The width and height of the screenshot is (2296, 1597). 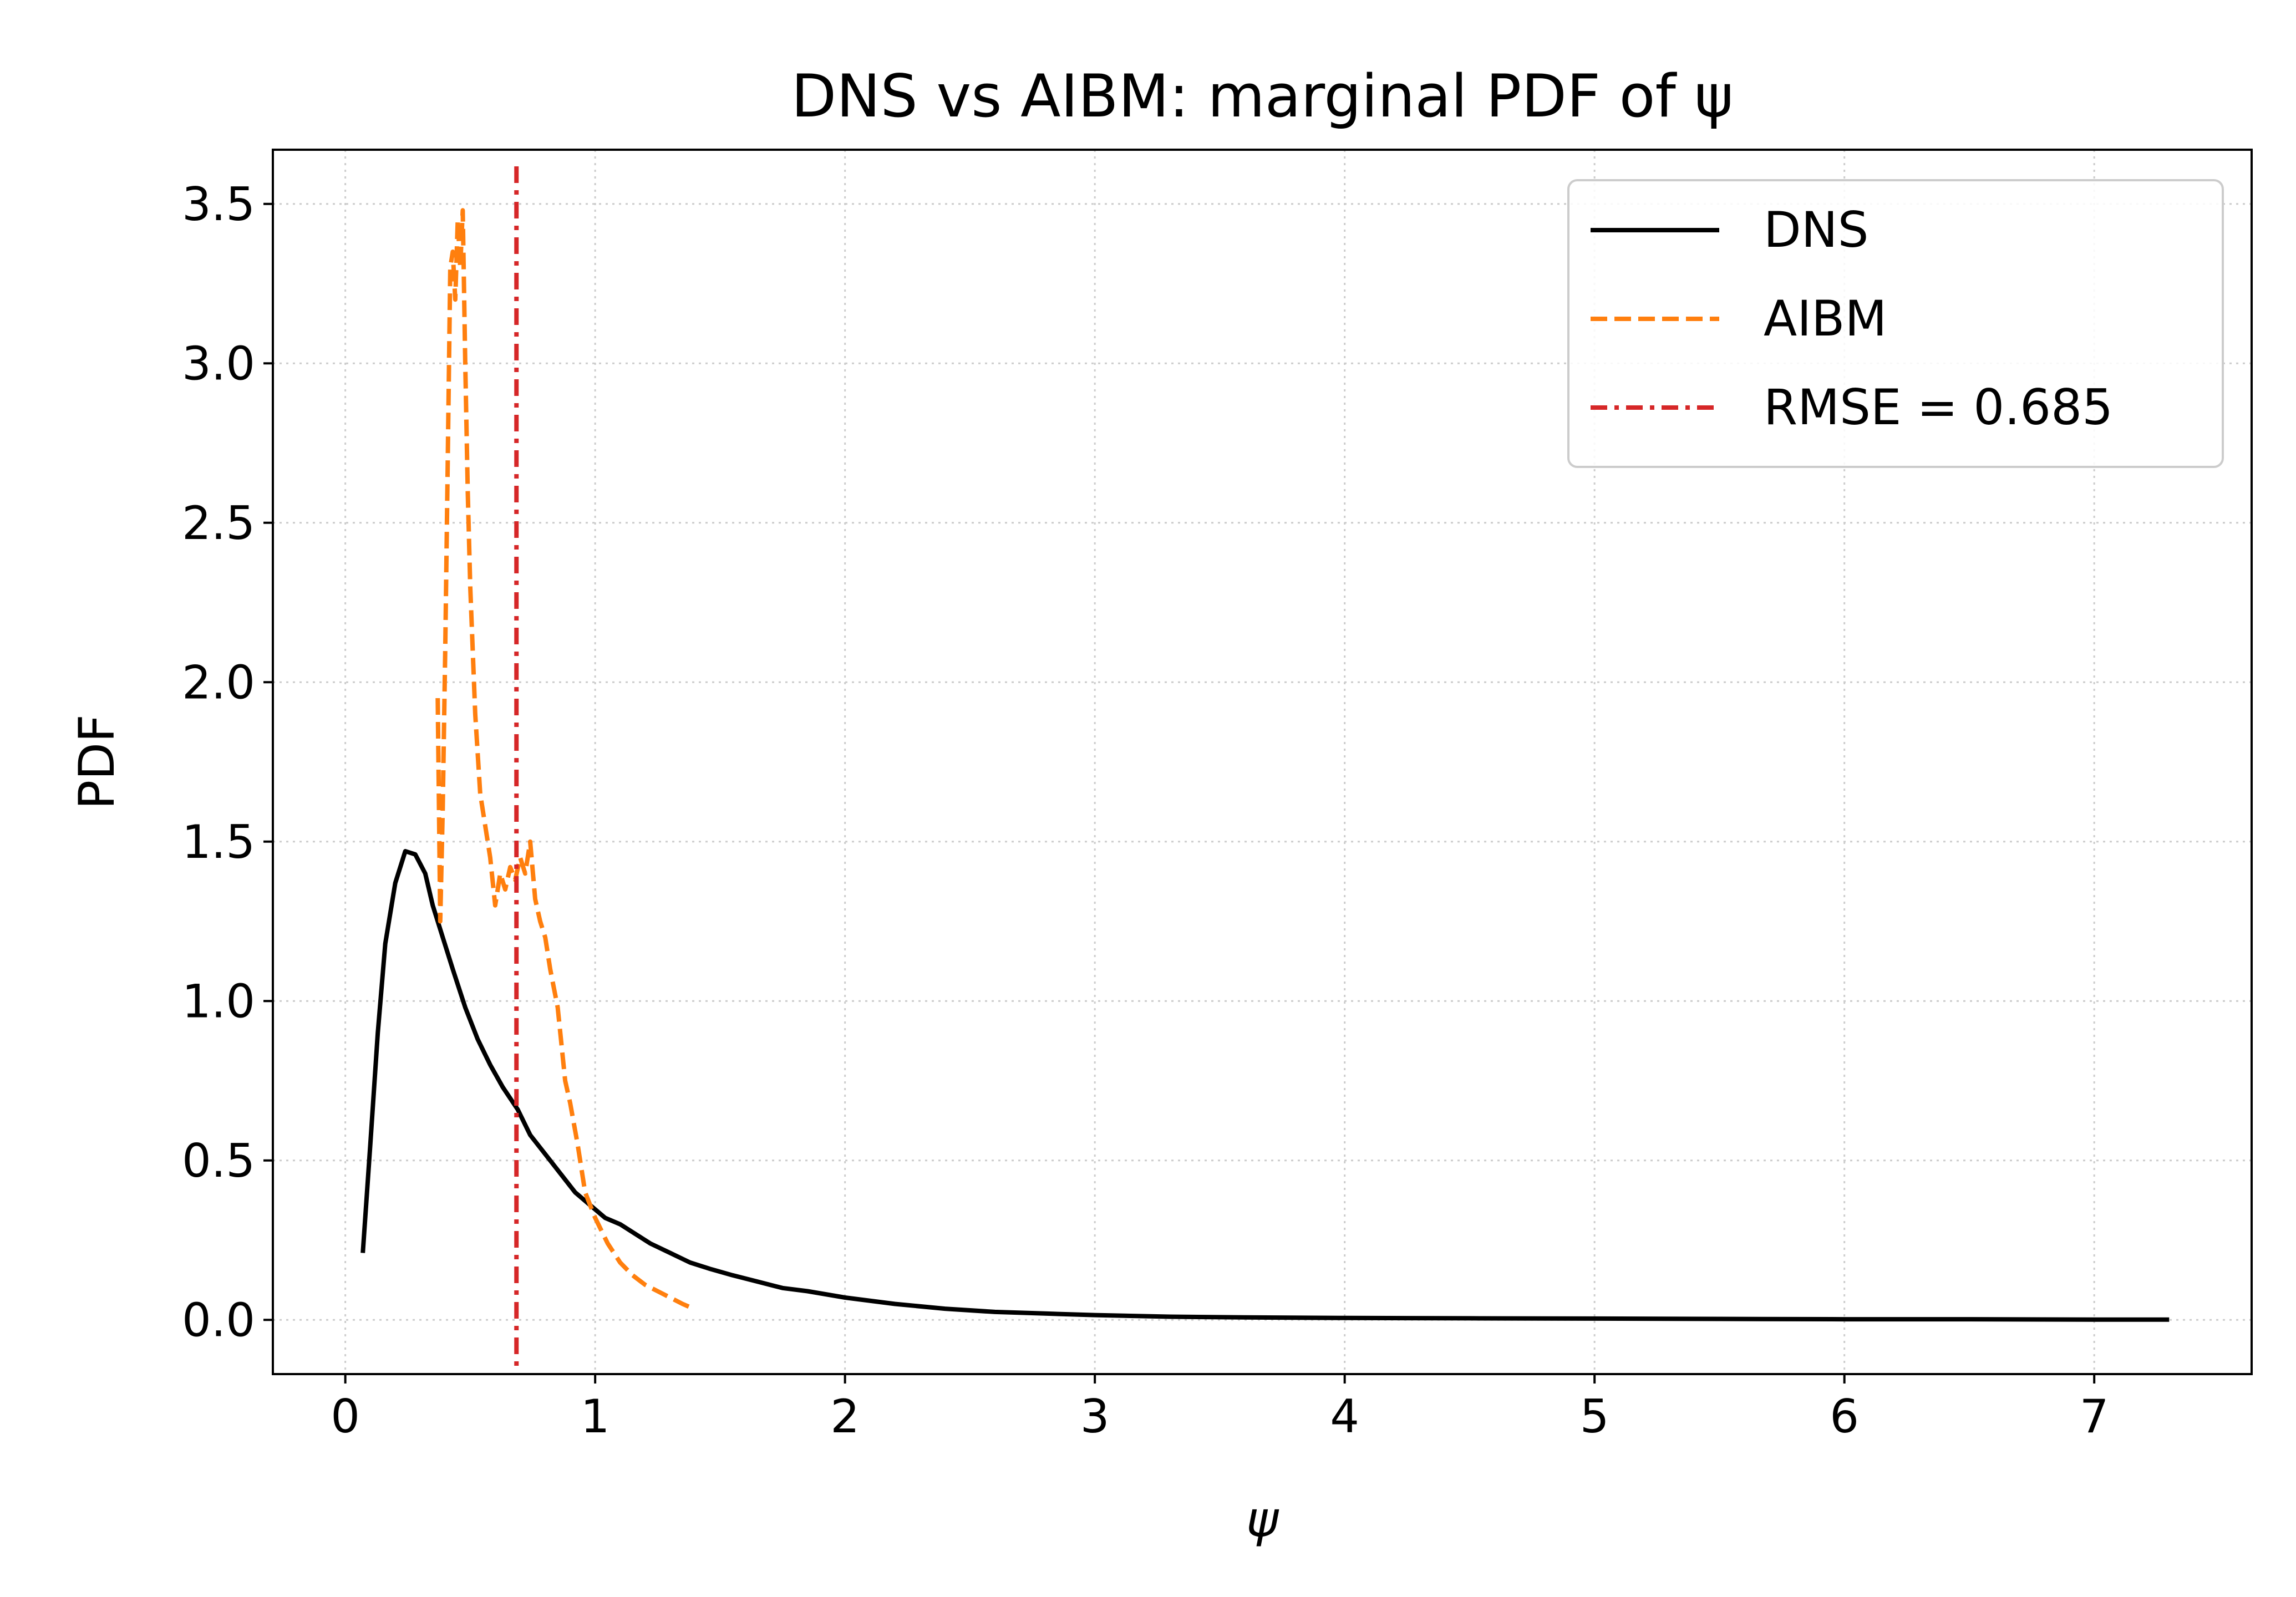 I want to click on x-tick-label: 3, so click(x=1095, y=1416).